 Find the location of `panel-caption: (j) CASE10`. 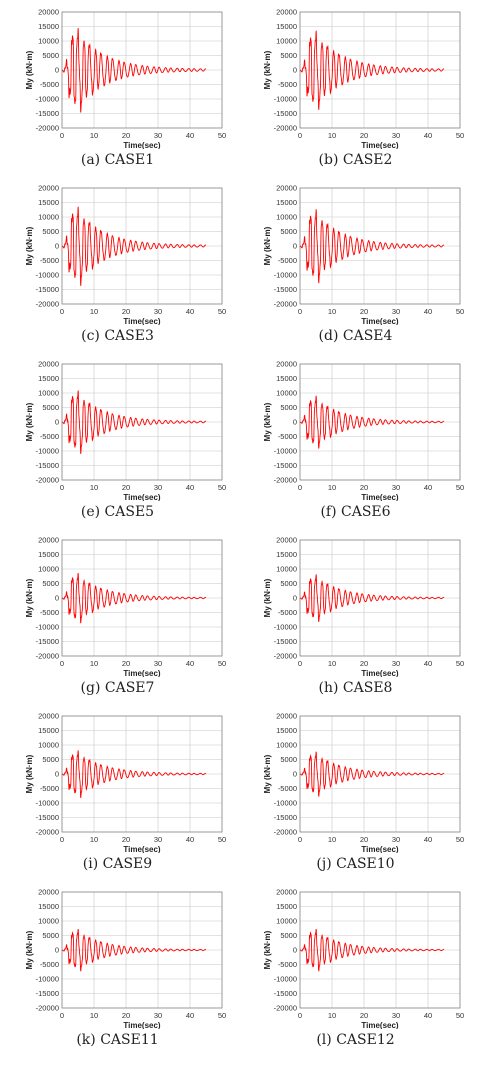

panel-caption: (j) CASE10 is located at coordinates (355, 864).